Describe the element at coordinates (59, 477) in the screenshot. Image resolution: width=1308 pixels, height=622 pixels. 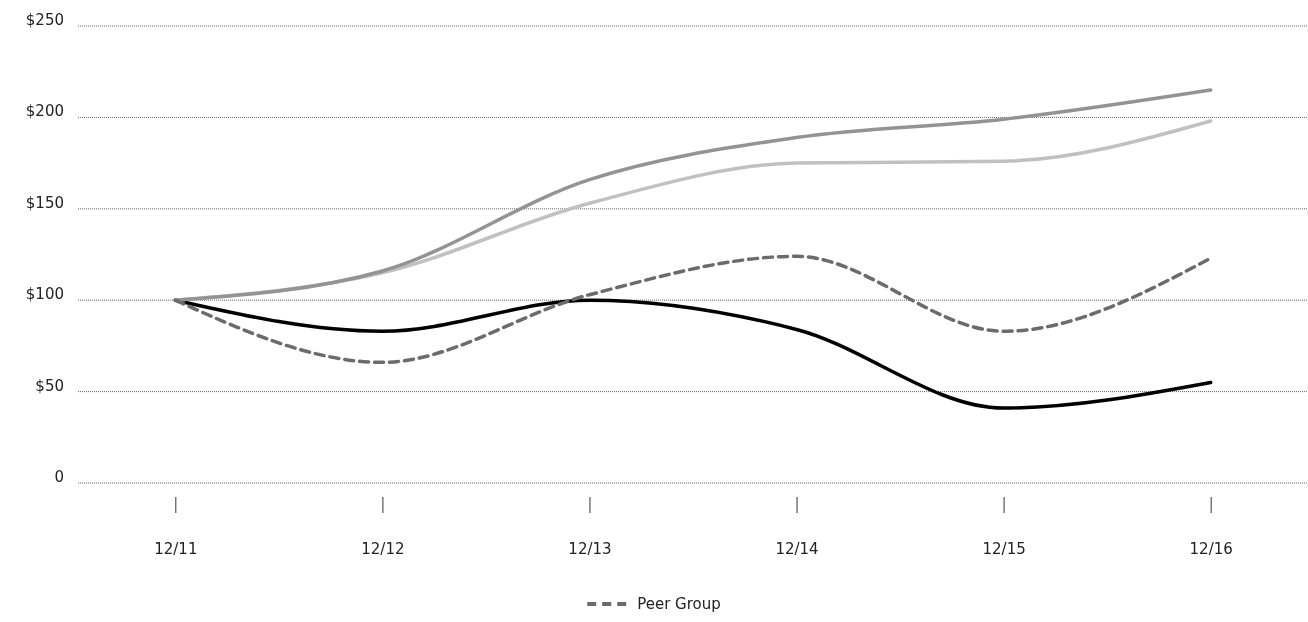
I see `y-tick-label: 0` at that location.